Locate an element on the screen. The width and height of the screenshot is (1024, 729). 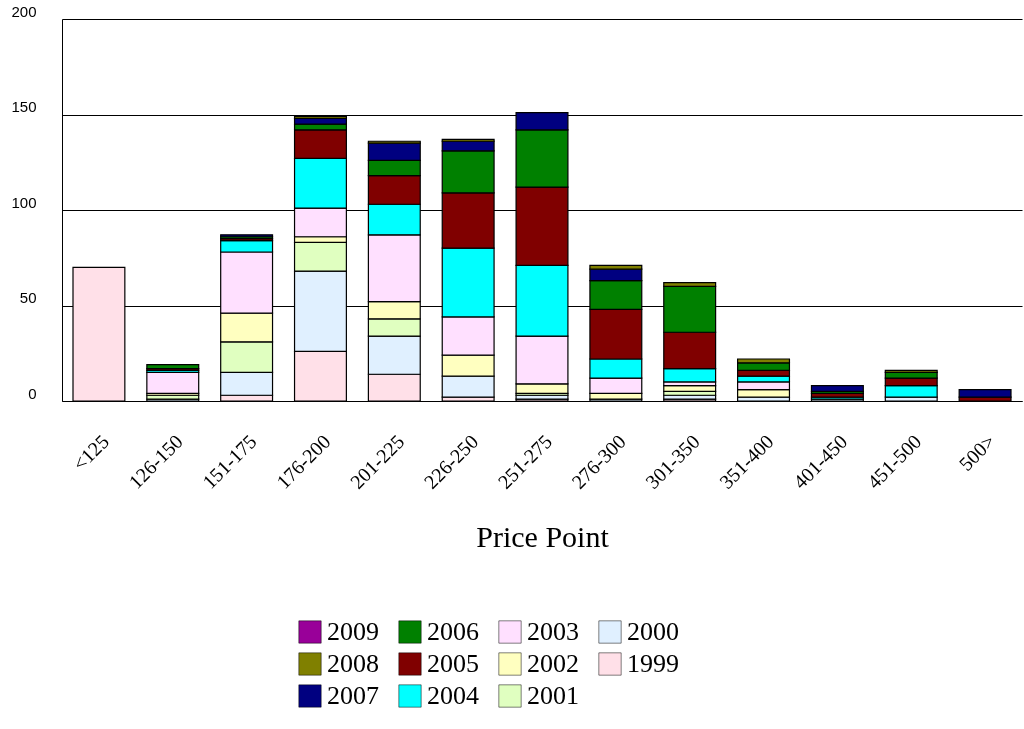
x-tick-label: <125 is located at coordinates (91, 452).